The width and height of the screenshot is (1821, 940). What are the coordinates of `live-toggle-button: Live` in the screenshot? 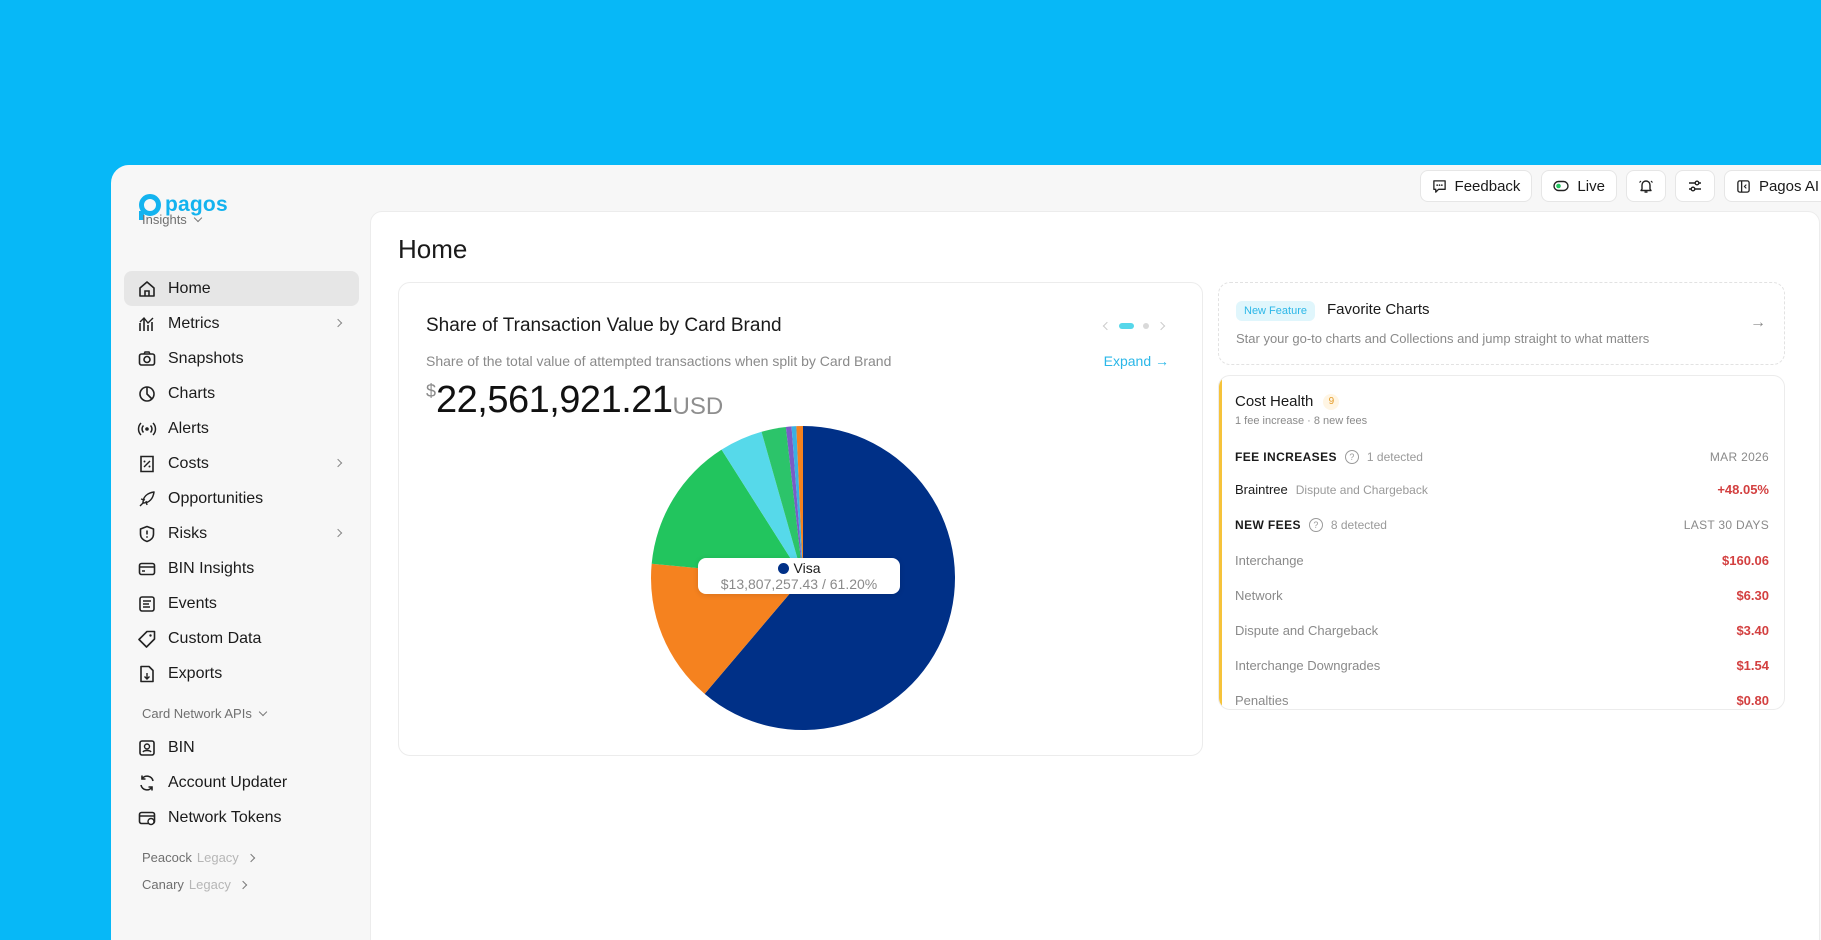 It's located at (1579, 186).